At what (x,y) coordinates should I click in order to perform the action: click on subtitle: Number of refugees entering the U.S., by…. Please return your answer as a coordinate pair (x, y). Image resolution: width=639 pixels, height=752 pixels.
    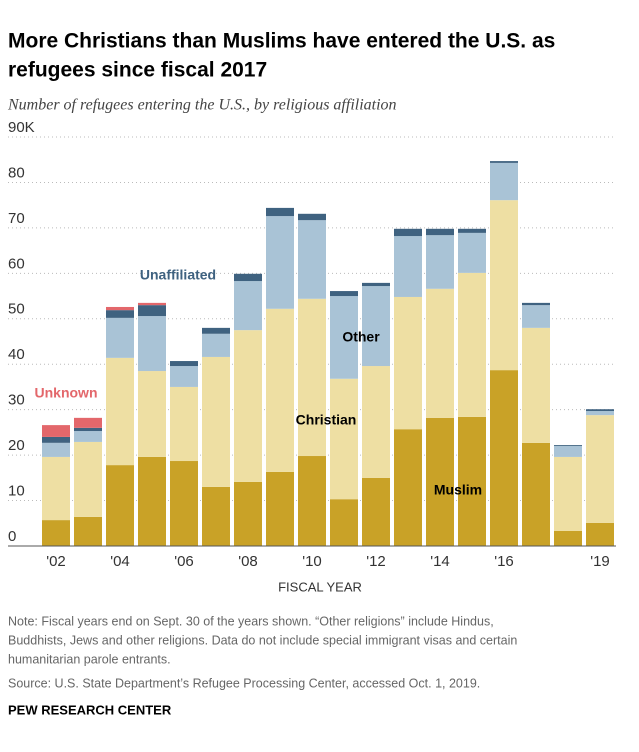
    Looking at the image, I should click on (202, 105).